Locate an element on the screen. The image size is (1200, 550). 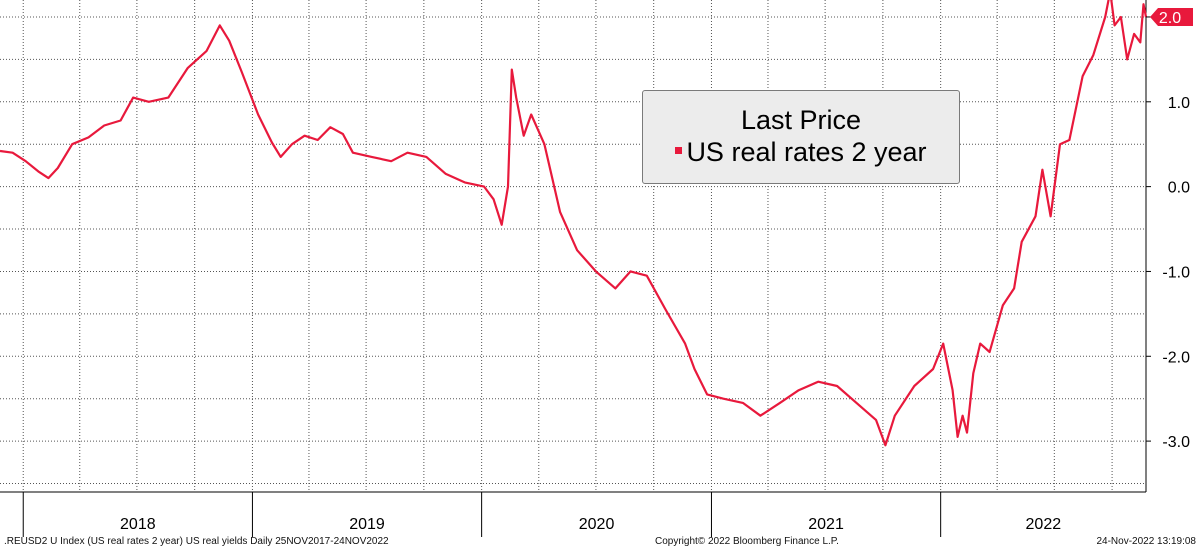
last-value-tag is located at coordinates (1171, 16).